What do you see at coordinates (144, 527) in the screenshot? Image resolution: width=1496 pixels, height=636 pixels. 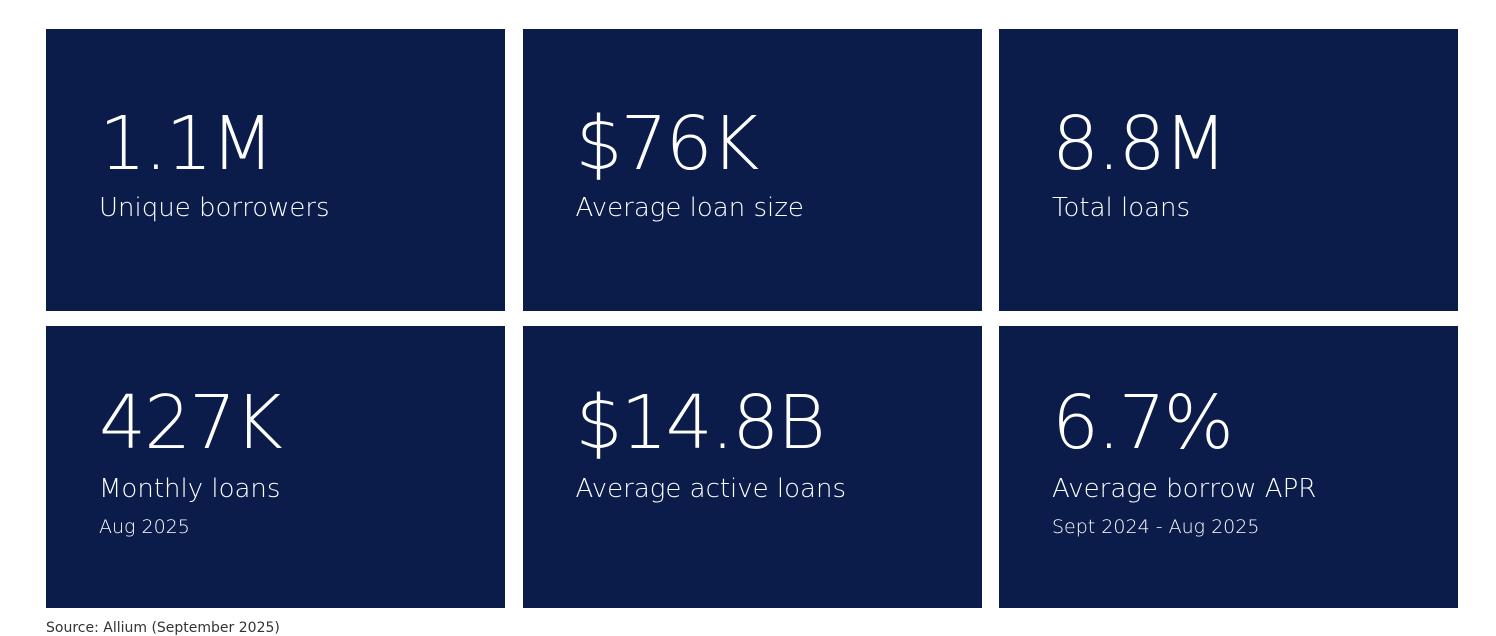 I see `stat-note: Aug 2025` at bounding box center [144, 527].